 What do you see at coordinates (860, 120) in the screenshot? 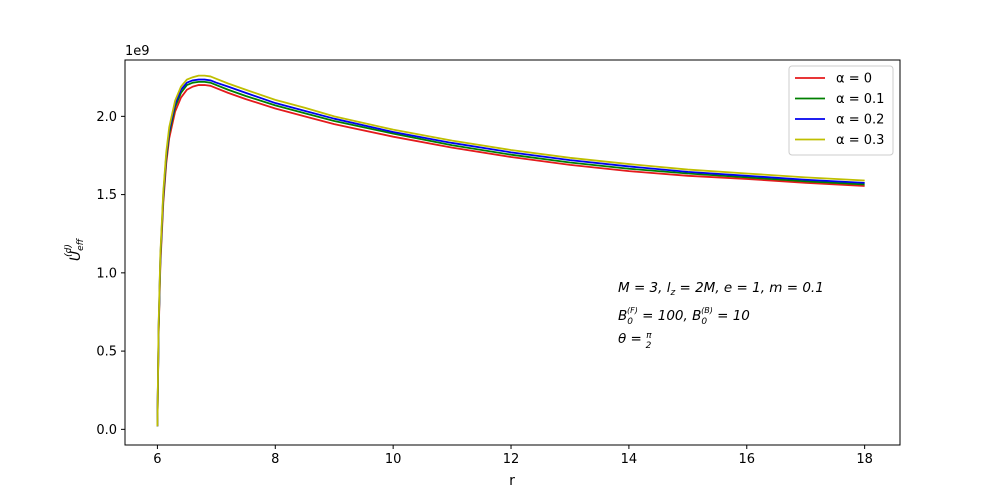
I see `legend-label-2: α = 0.2` at bounding box center [860, 120].